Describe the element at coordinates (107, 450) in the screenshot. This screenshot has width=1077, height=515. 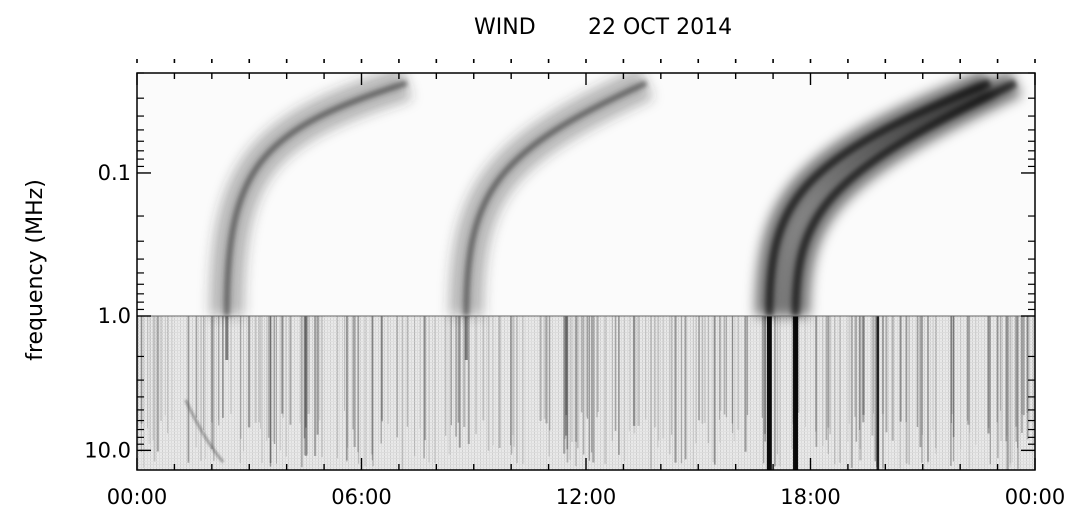
I see `y-tick-label: 10.0` at that location.